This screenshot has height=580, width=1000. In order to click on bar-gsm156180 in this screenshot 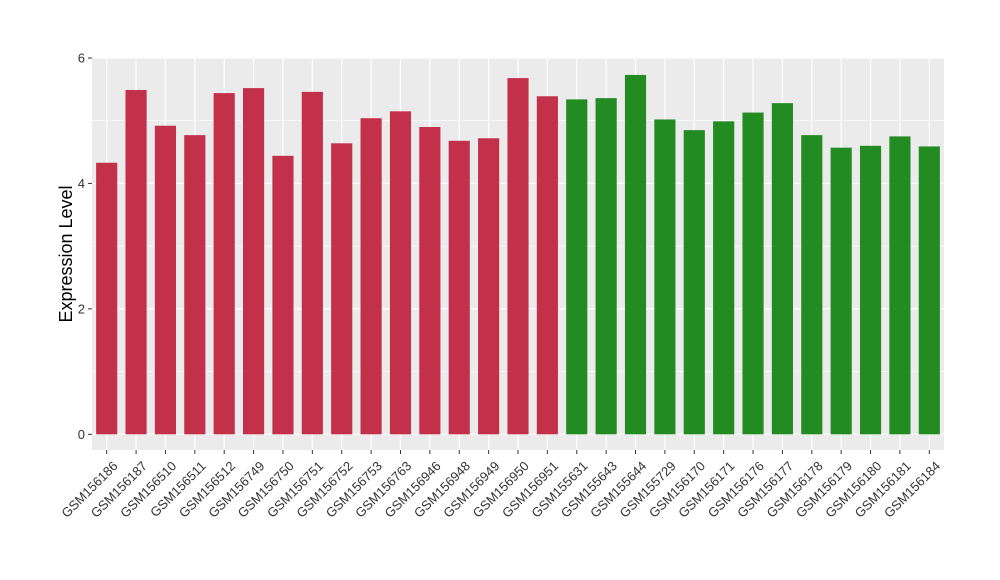, I will do `click(870, 290)`.